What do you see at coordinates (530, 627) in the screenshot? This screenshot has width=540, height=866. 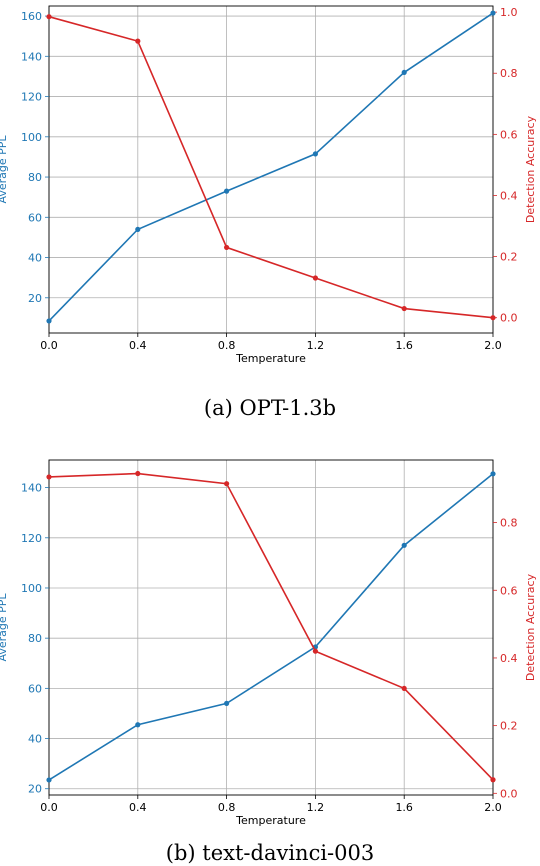 I see `chartb-ylabel-right: Detection Accuracy` at bounding box center [530, 627].